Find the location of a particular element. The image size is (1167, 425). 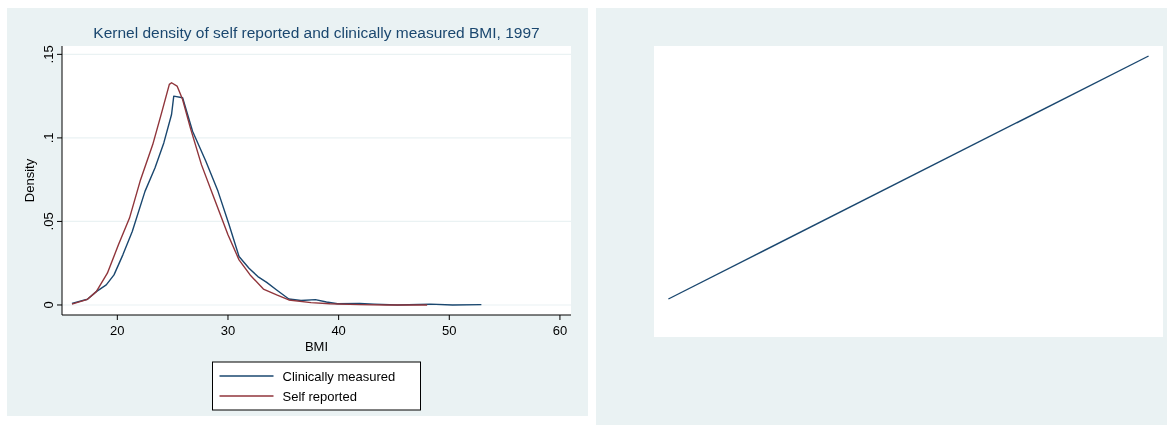

x-tick-label: 30 is located at coordinates (228, 330).